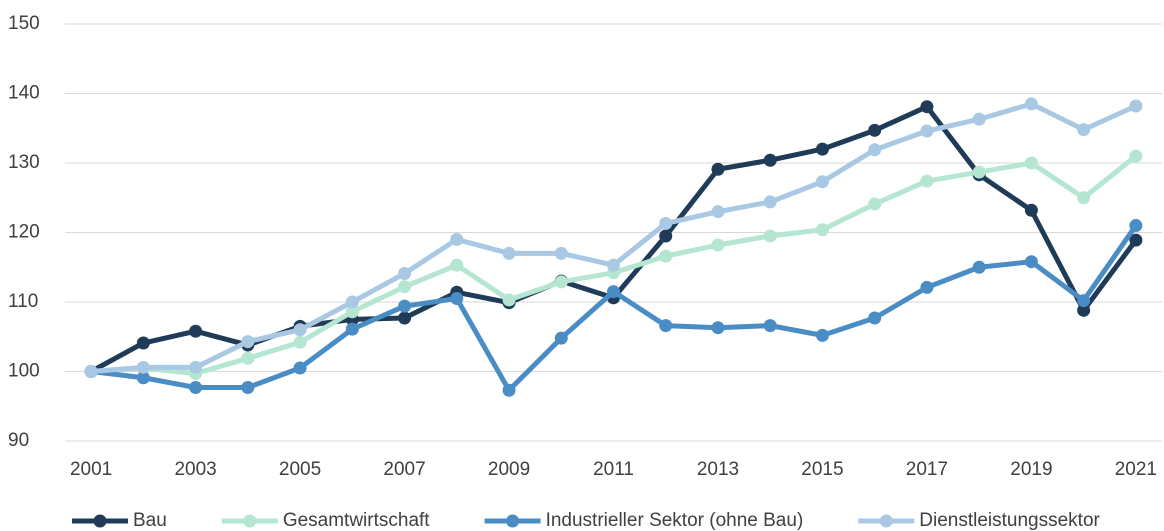 The height and width of the screenshot is (531, 1164). I want to click on x-tick-label: 2021, so click(1136, 469).